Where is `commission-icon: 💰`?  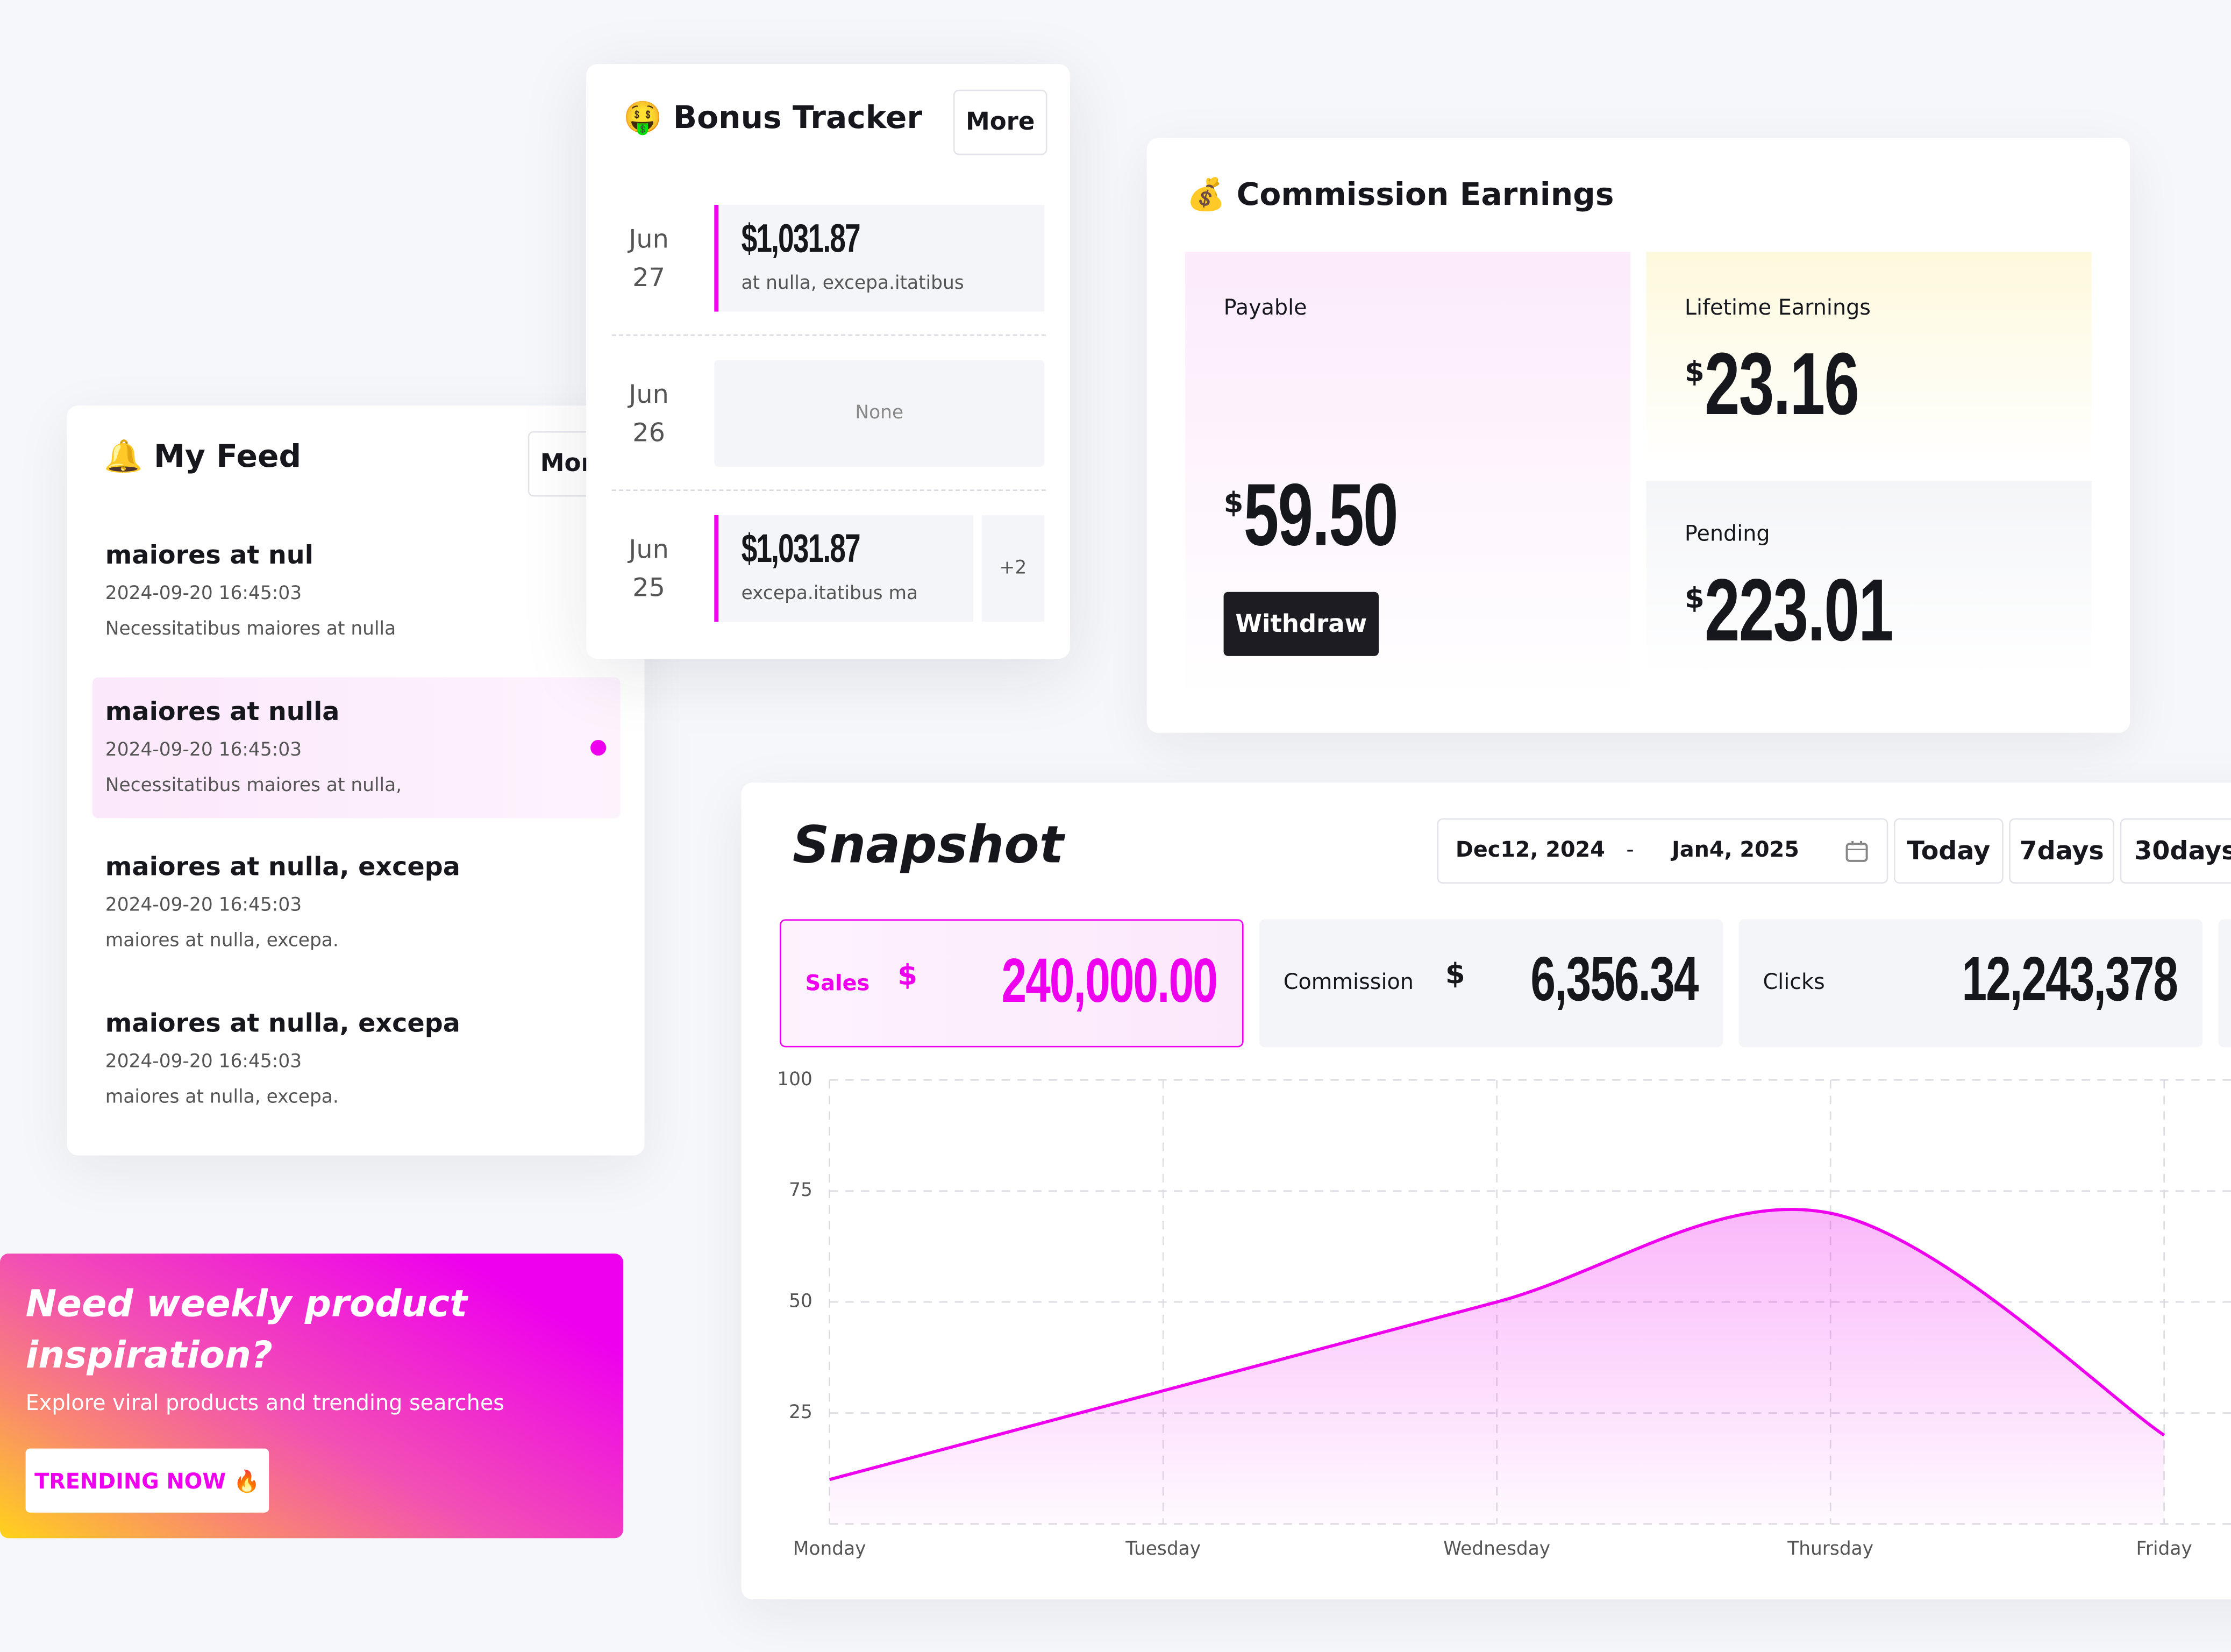 commission-icon: 💰 is located at coordinates (1206, 195).